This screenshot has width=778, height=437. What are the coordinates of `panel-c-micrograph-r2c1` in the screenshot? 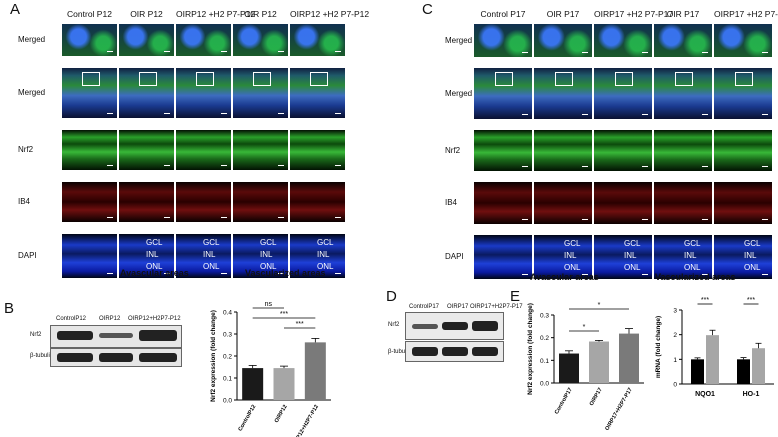 It's located at (503, 93).